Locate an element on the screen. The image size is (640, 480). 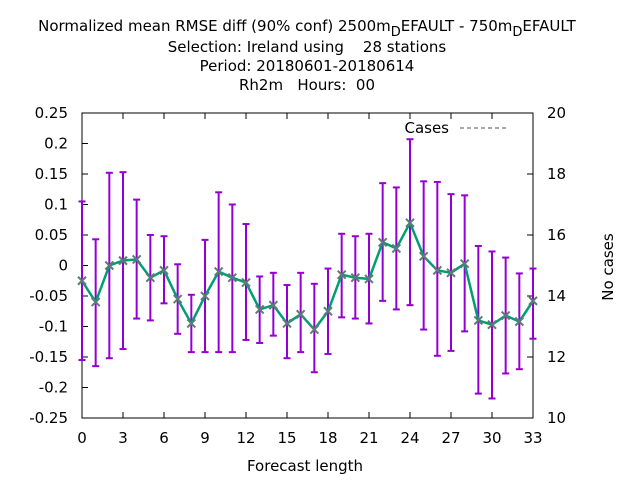
x-tick-label: 6 is located at coordinates (164, 438).